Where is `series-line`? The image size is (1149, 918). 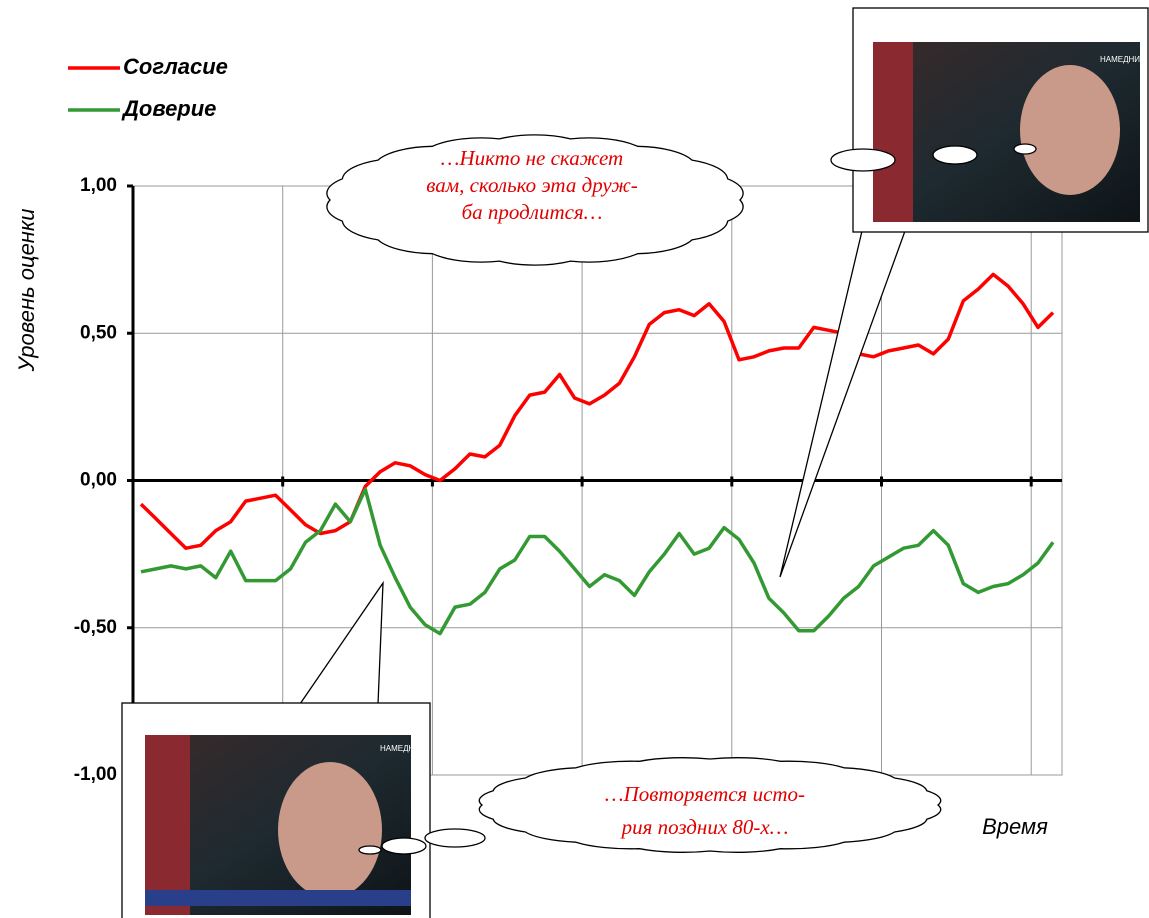 series-line is located at coordinates (597, 561).